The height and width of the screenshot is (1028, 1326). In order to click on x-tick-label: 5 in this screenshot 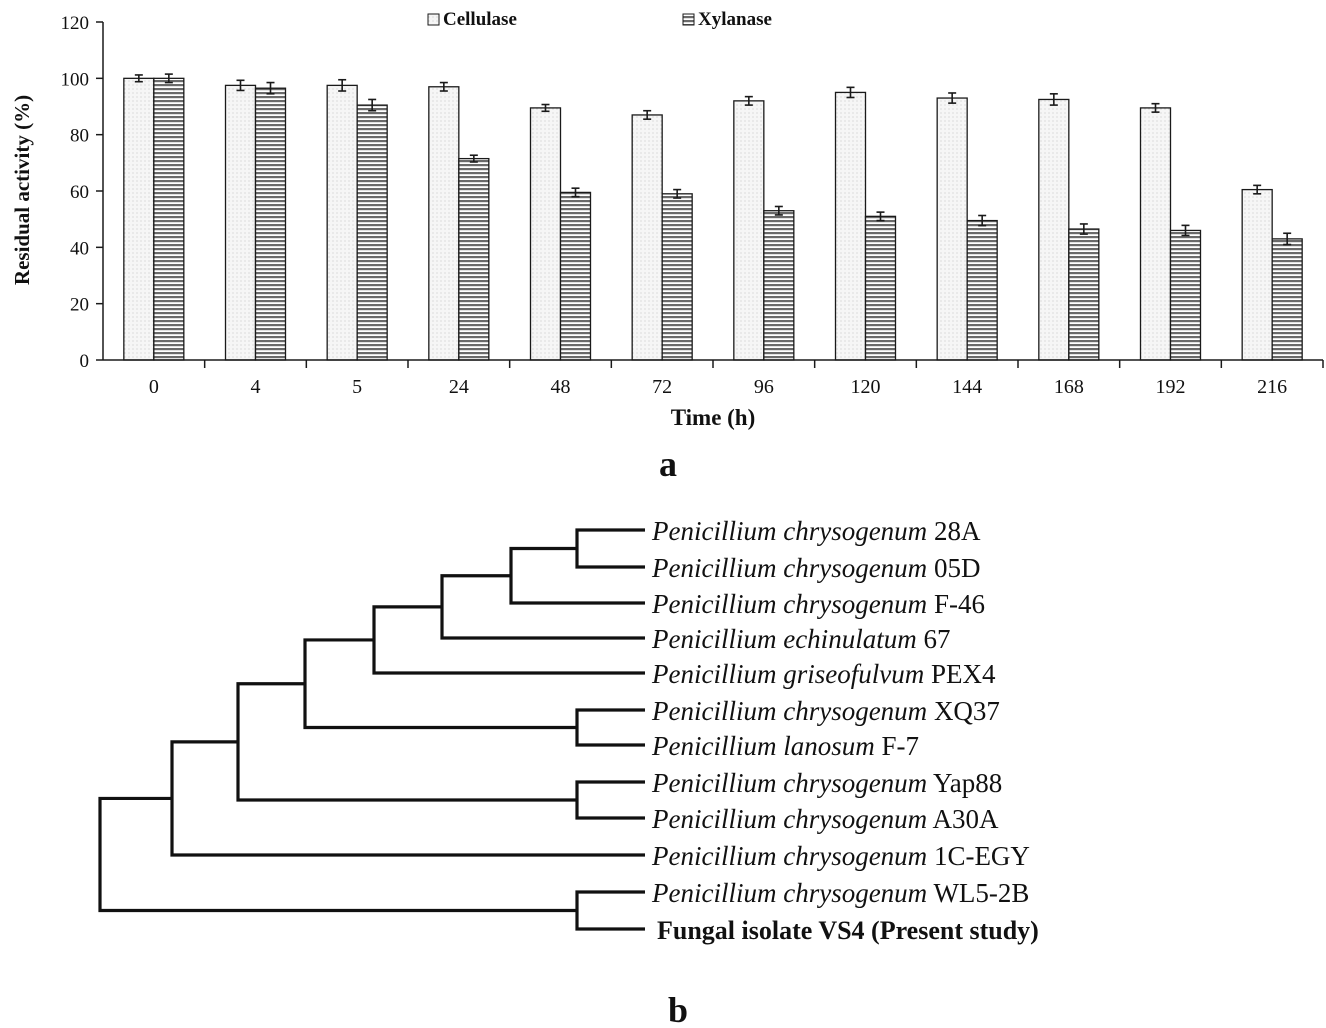, I will do `click(357, 387)`.